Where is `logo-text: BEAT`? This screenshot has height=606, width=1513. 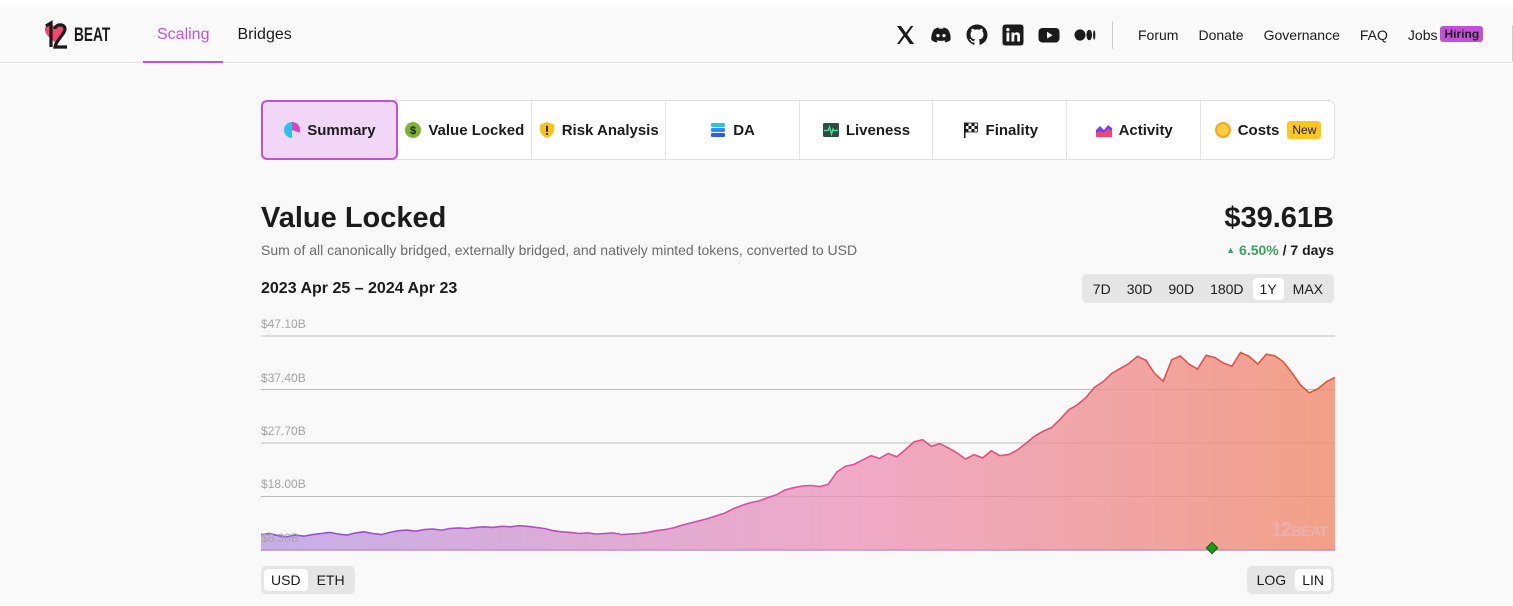 logo-text: BEAT is located at coordinates (92, 35).